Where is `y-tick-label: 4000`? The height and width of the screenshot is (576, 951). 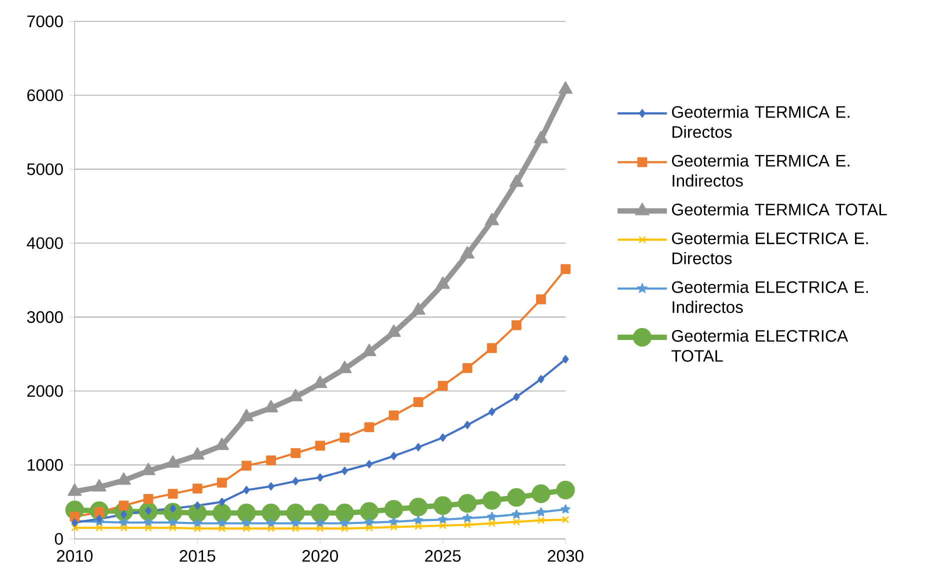
y-tick-label: 4000 is located at coordinates (44, 243).